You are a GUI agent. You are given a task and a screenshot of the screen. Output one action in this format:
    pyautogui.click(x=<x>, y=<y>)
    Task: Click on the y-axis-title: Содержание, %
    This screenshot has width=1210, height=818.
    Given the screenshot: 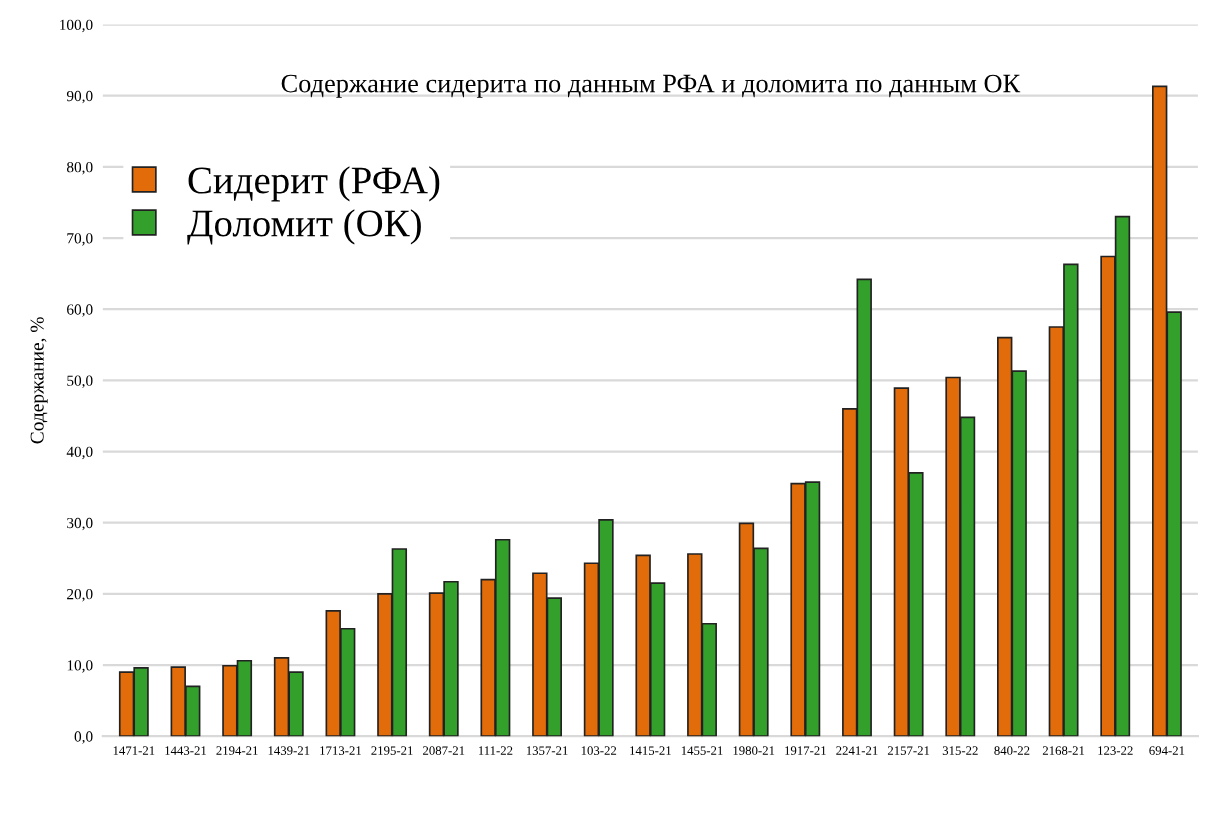 What is the action you would take?
    pyautogui.click(x=39, y=380)
    